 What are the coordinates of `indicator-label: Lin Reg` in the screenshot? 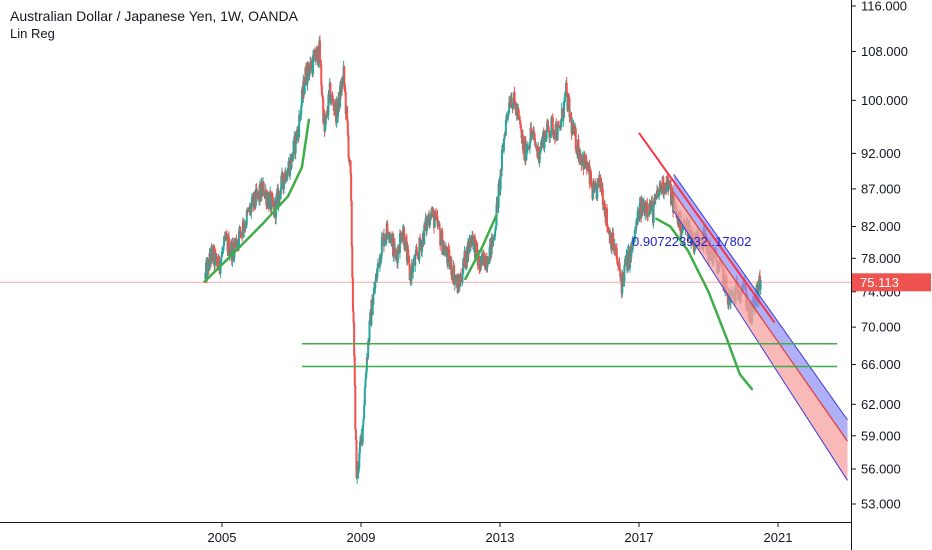 It's located at (32, 33).